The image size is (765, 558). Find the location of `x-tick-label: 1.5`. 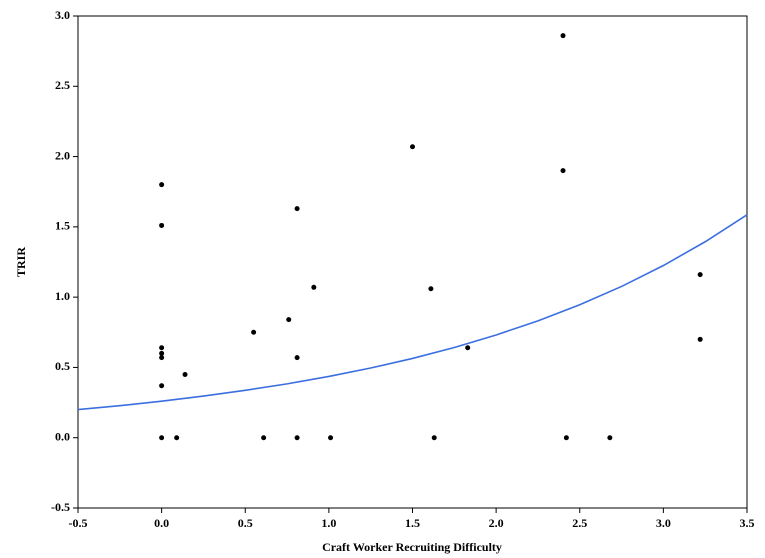

x-tick-label: 1.5 is located at coordinates (412, 523).